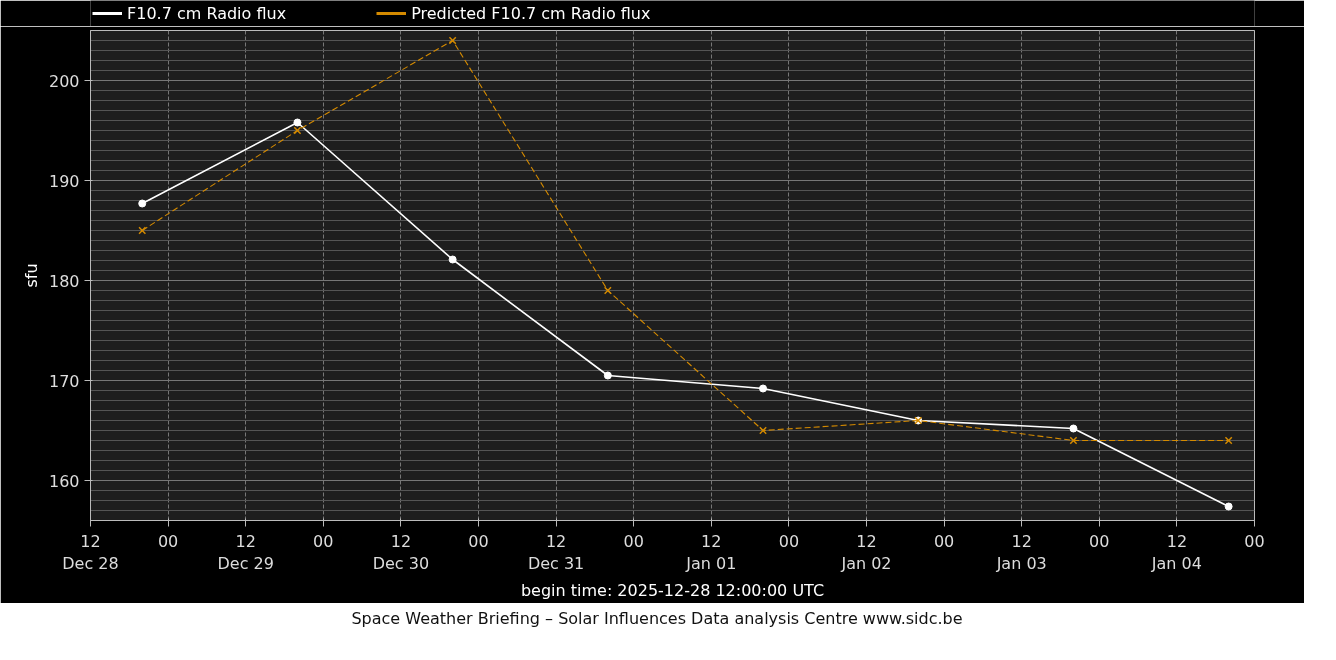 The width and height of the screenshot is (1336, 660). What do you see at coordinates (64, 381) in the screenshot?
I see `y-tick-label: 170` at bounding box center [64, 381].